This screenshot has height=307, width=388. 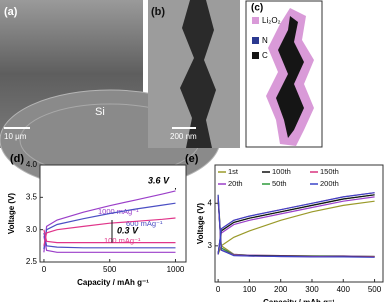 I want to click on panel-label: (b), so click(x=158, y=12).